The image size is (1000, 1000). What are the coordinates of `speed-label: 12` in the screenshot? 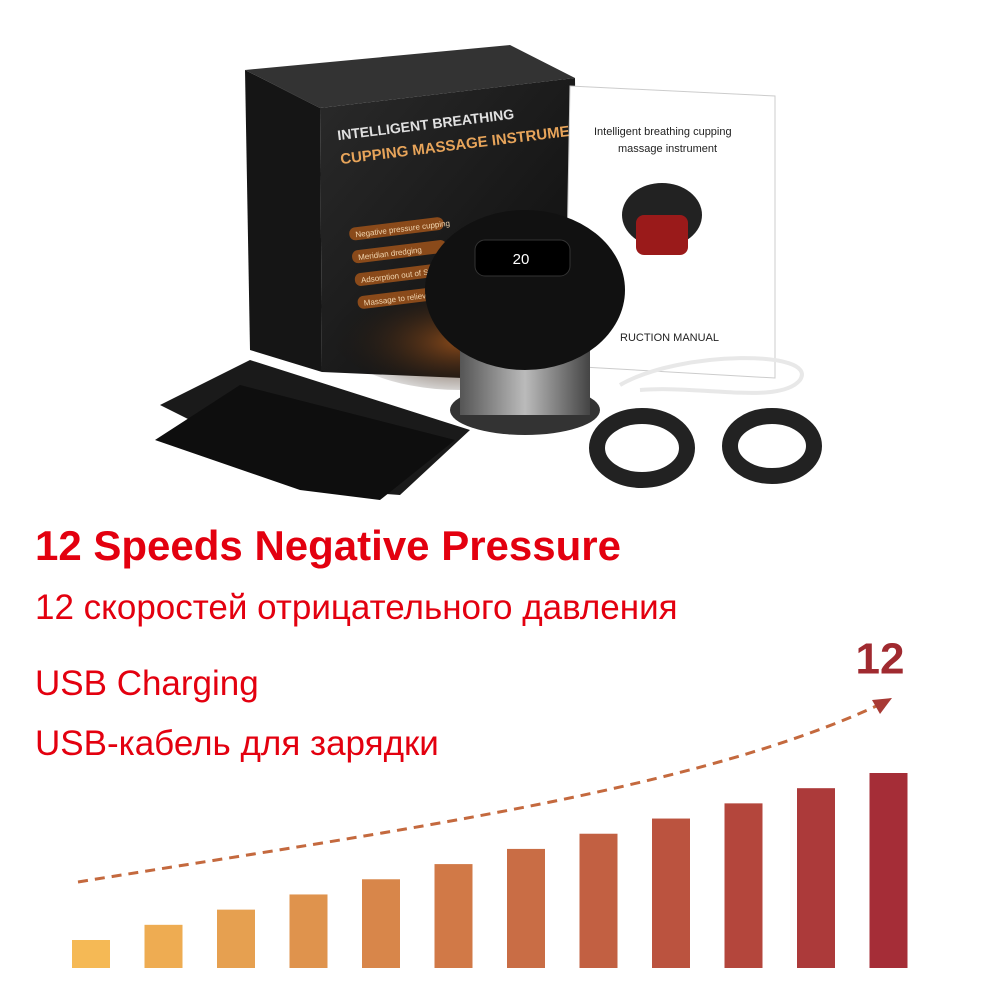 It's located at (880, 659).